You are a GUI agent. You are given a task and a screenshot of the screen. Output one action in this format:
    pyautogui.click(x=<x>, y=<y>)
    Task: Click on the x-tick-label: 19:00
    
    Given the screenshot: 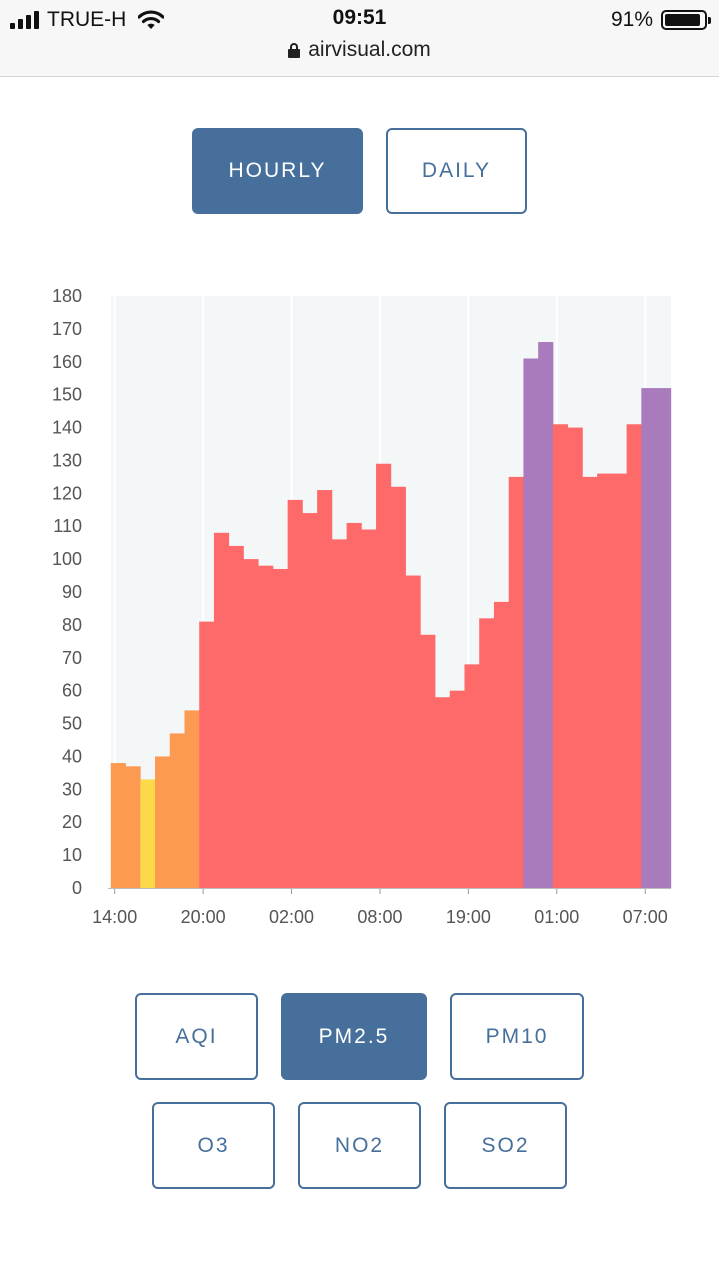 What is the action you would take?
    pyautogui.click(x=468, y=917)
    